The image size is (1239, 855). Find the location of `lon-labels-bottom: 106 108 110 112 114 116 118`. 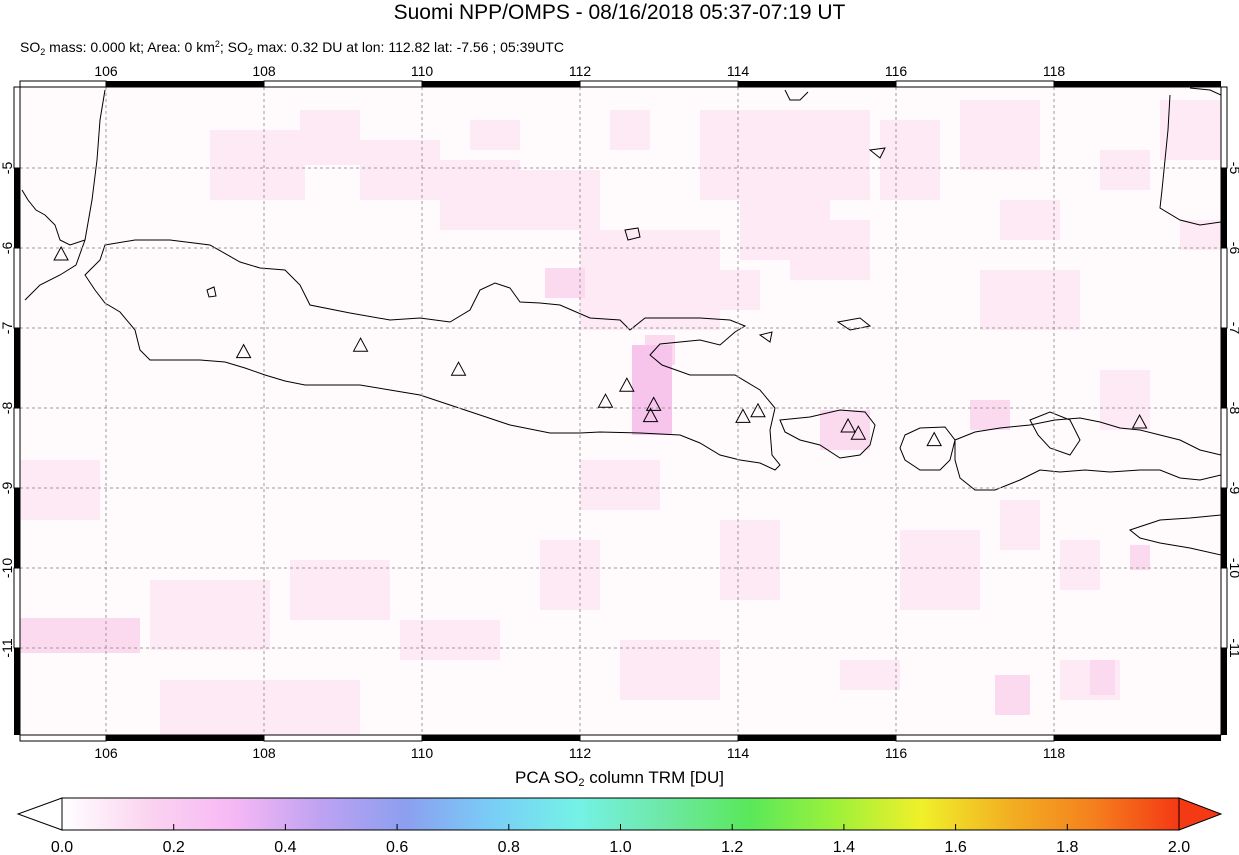

lon-labels-bottom: 106 108 110 112 114 116 118 is located at coordinates (579, 752).